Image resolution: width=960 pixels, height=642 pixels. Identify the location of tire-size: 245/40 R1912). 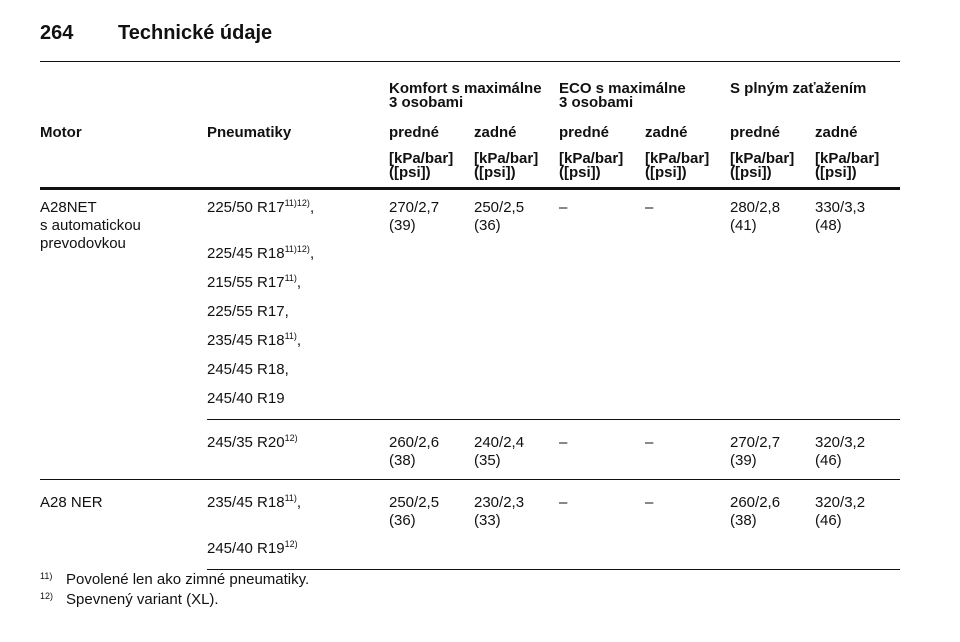
(252, 548).